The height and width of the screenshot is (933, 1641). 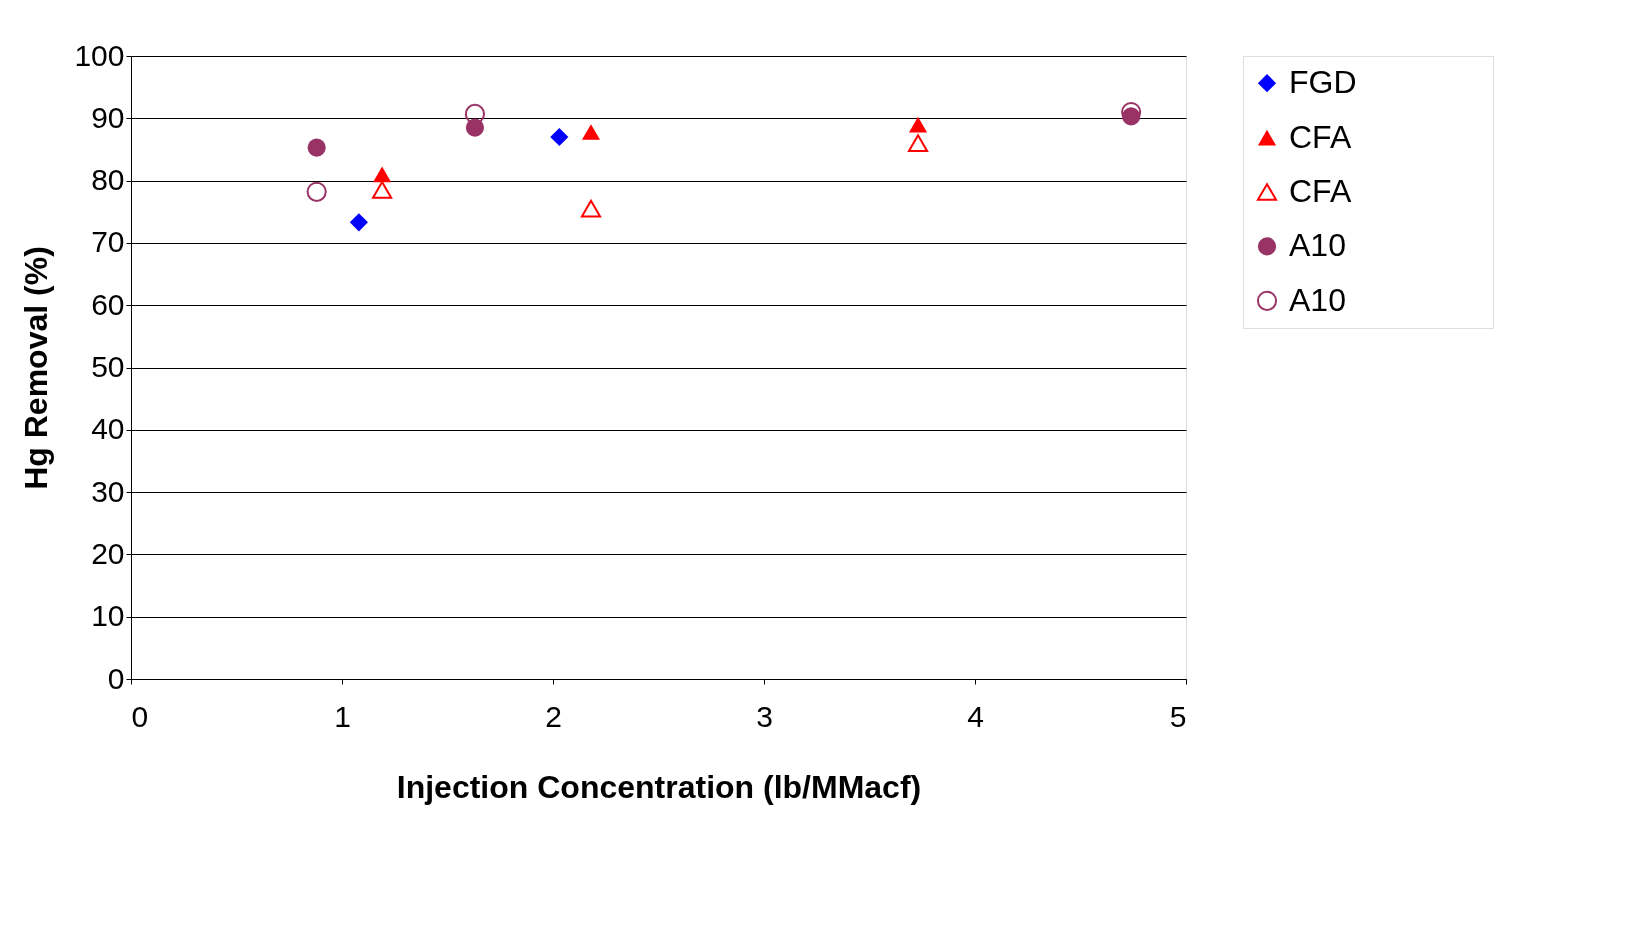 I want to click on x-tick-label: 0, so click(x=140, y=716).